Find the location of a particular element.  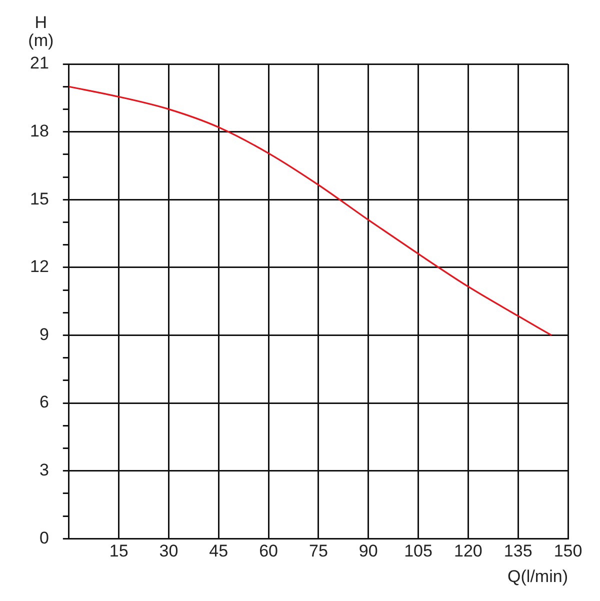

y-tick-label: 21 is located at coordinates (39, 63).